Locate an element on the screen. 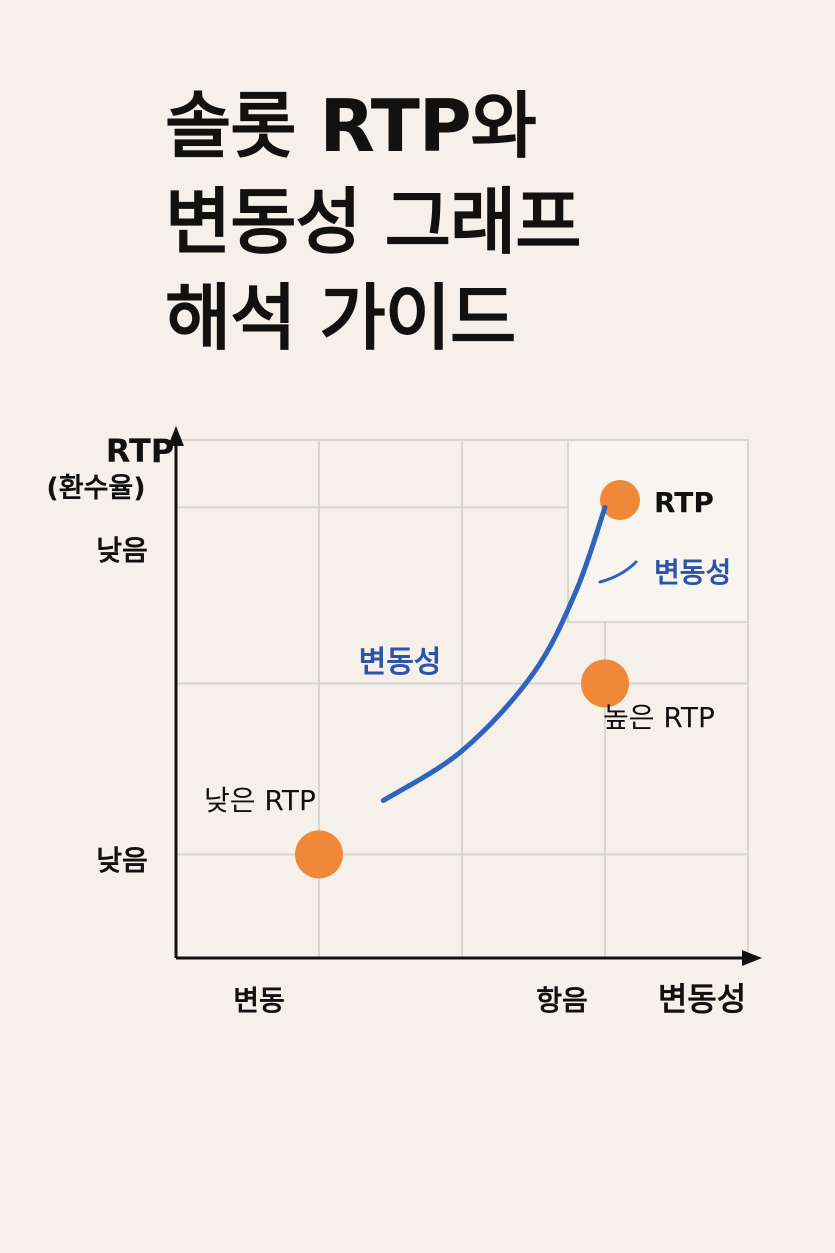 The width and height of the screenshot is (835, 1253). title-line-2: 변동성 그래프 is located at coordinates (373, 222).